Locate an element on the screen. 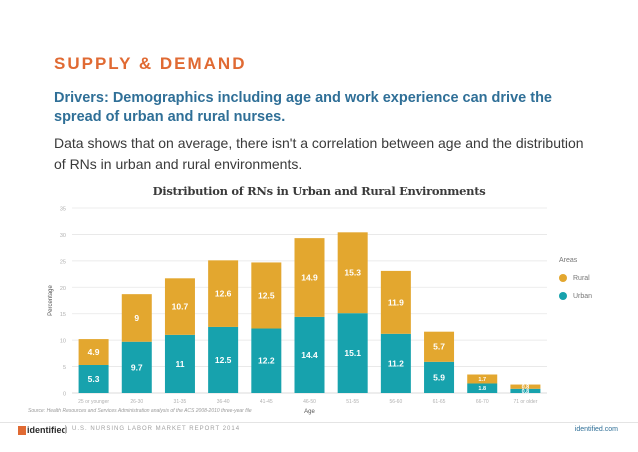 This screenshot has width=638, height=452. rural-data-label: 12.5 is located at coordinates (266, 295).